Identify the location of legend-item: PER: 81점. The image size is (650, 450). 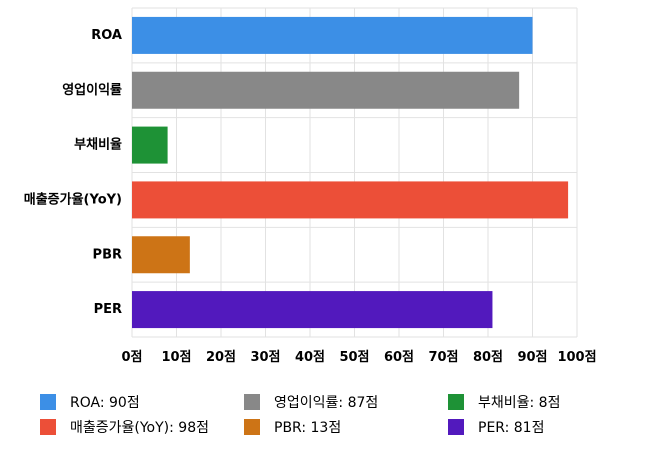
(496, 427).